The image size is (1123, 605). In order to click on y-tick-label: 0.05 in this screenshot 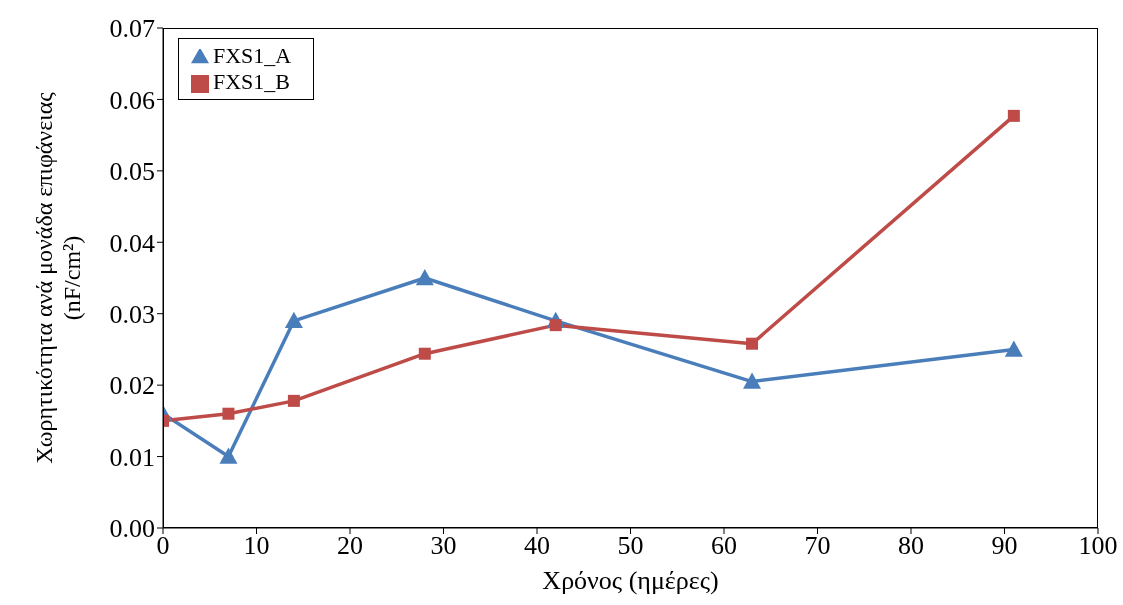, I will do `click(132, 172)`.